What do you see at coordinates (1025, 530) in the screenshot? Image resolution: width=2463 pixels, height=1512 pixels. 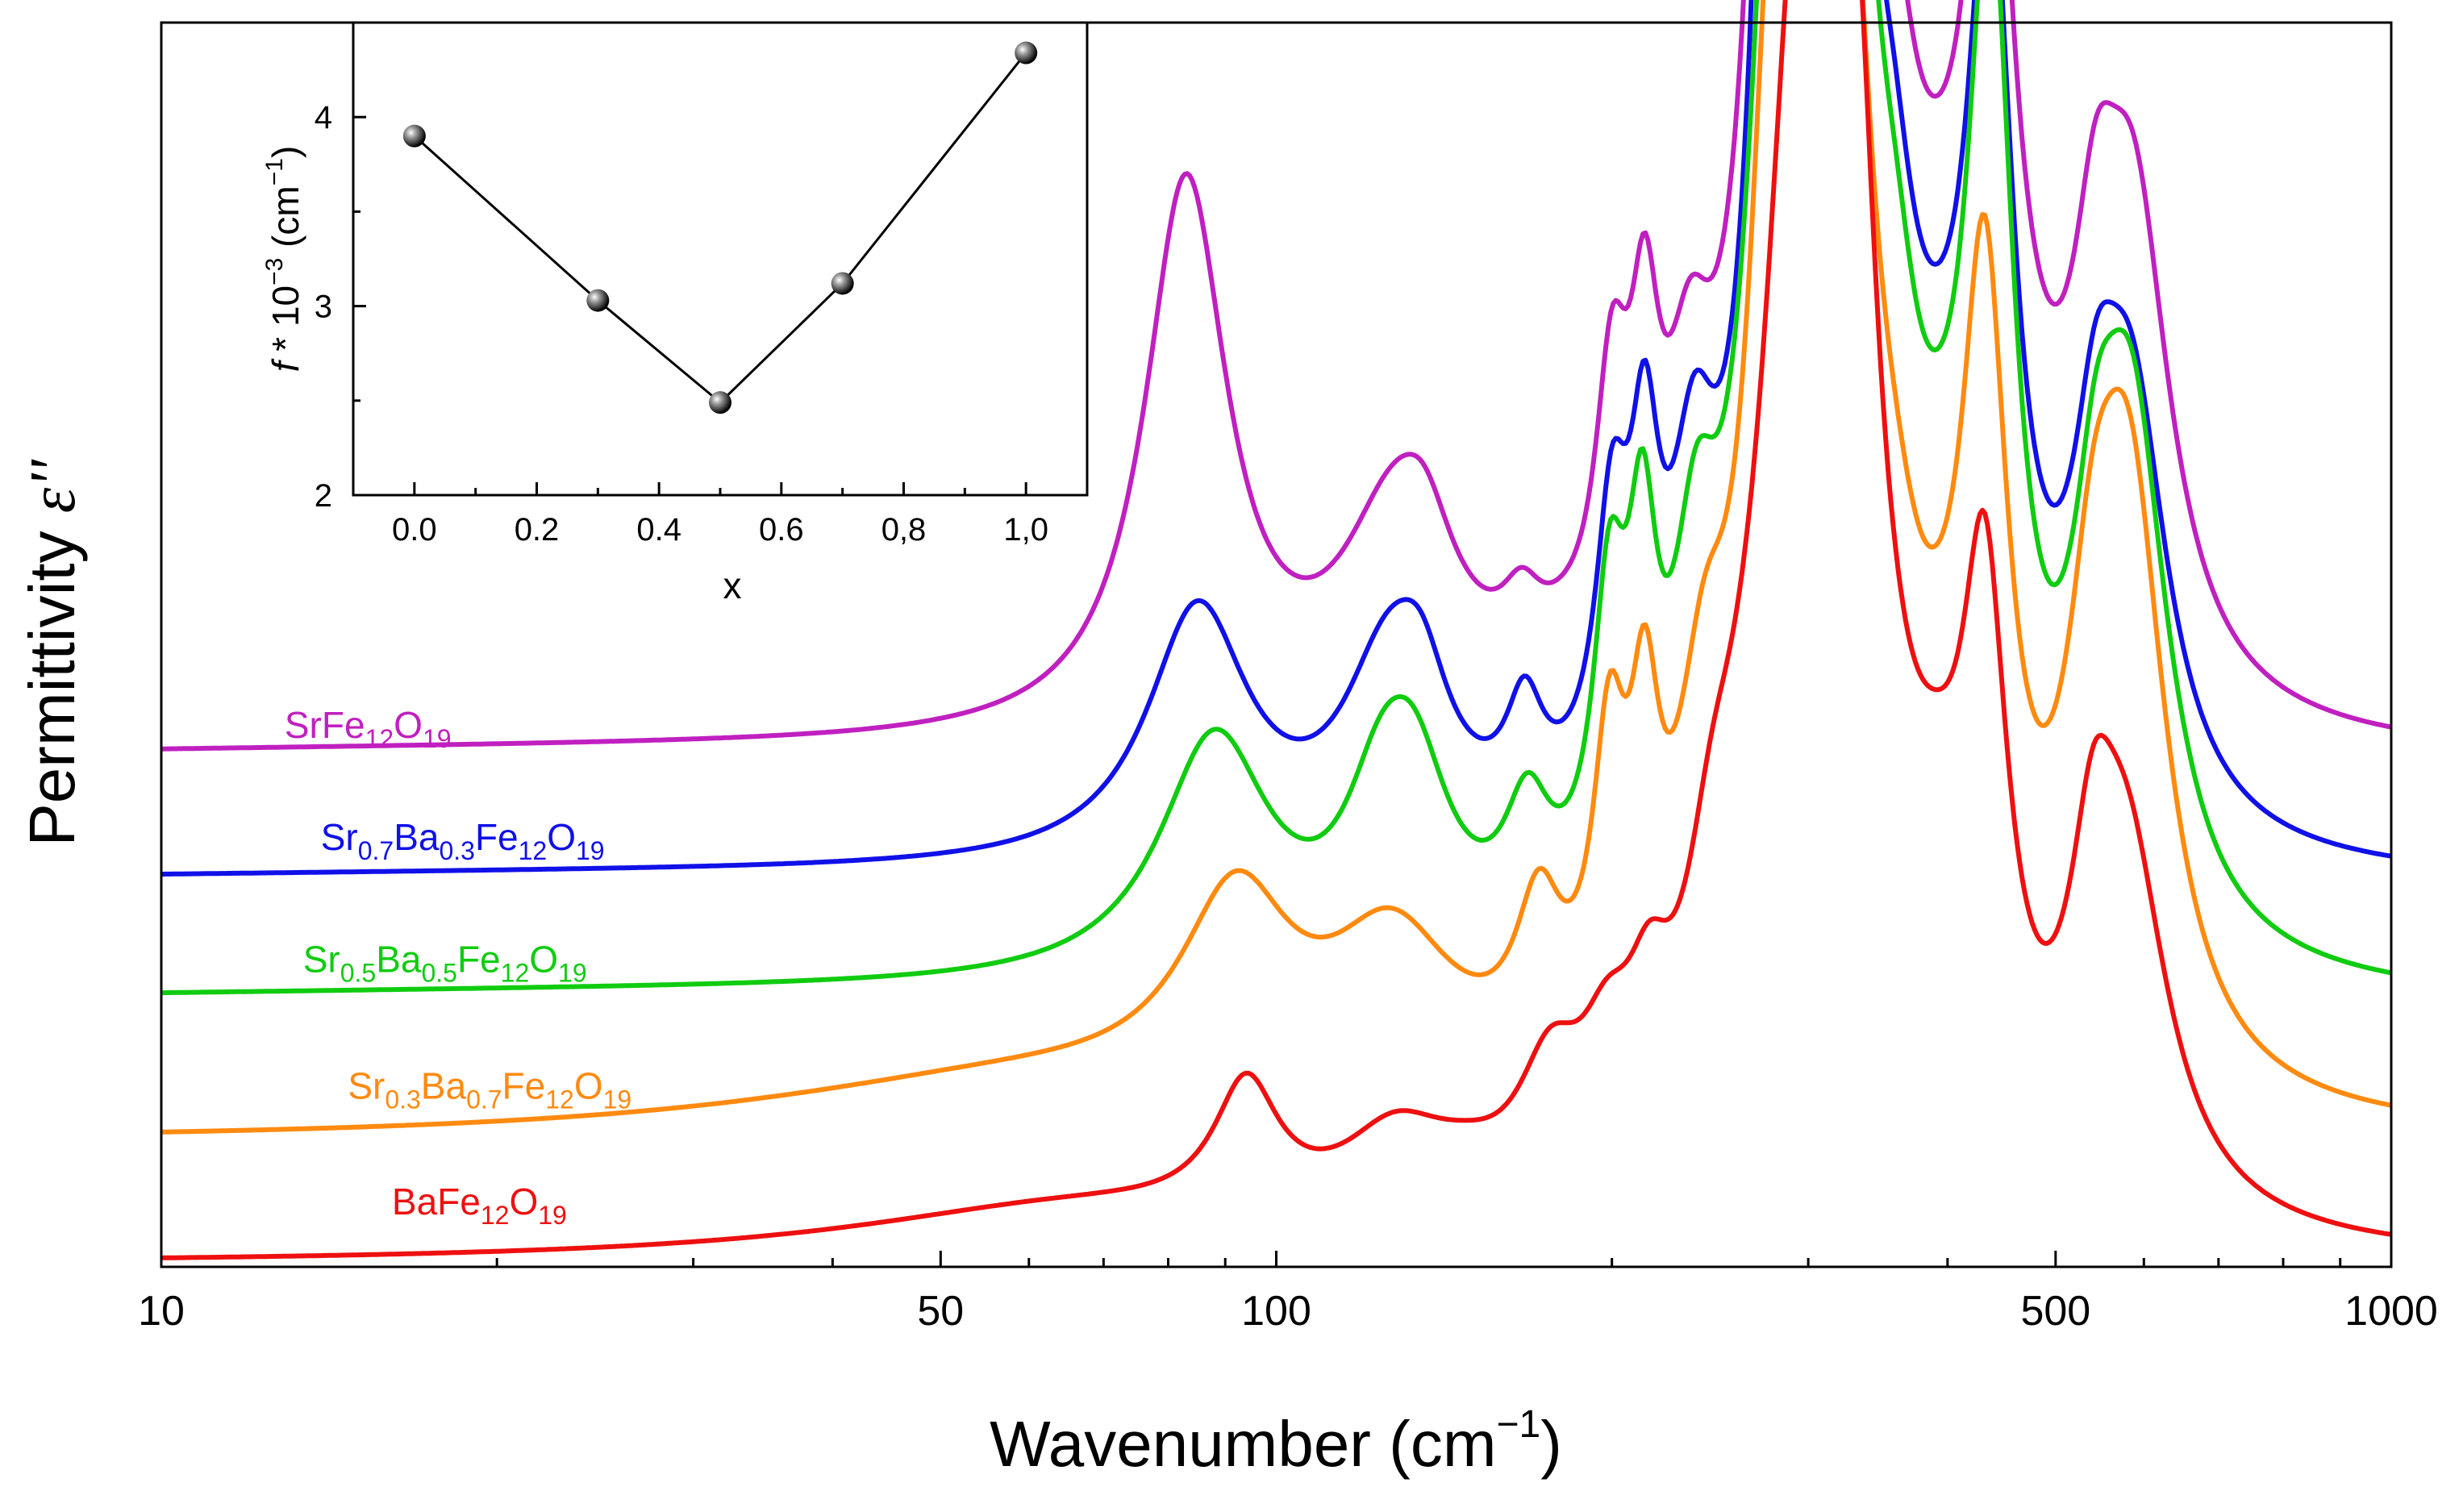 I see `inset-x-tick-label: 1,0` at bounding box center [1025, 530].